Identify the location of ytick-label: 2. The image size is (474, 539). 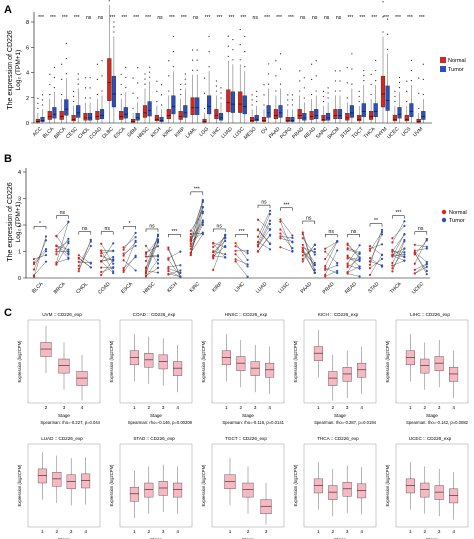
(19, 226).